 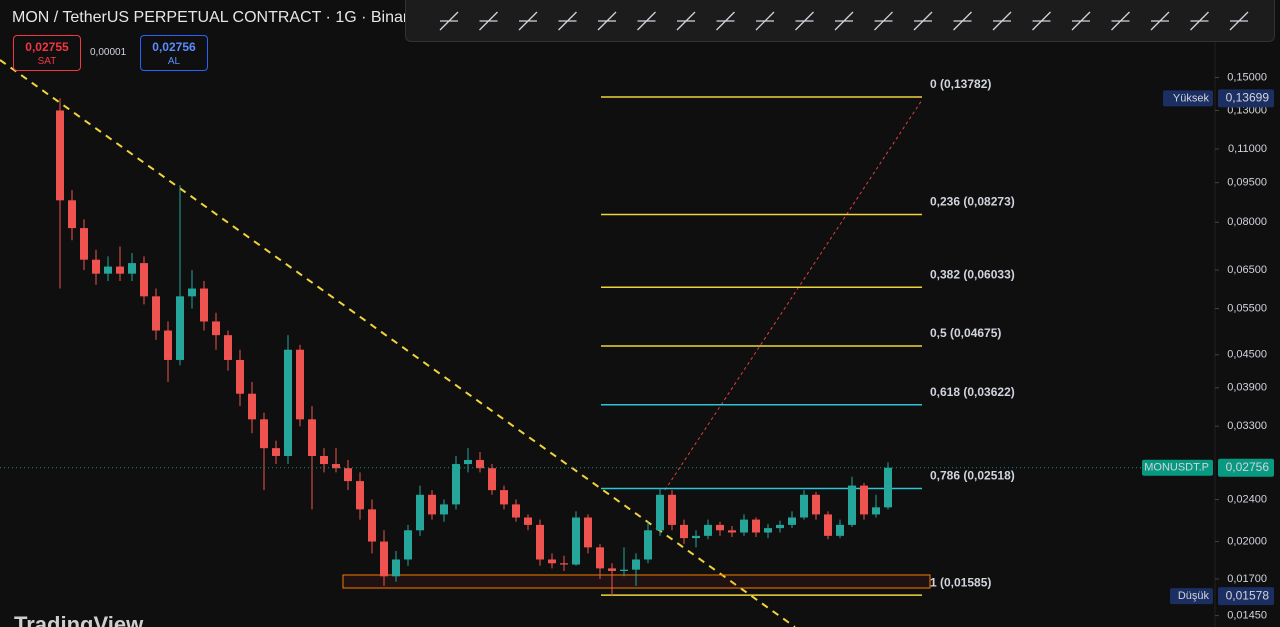 I want to click on y-tick-label: 0,02400, so click(x=1247, y=499).